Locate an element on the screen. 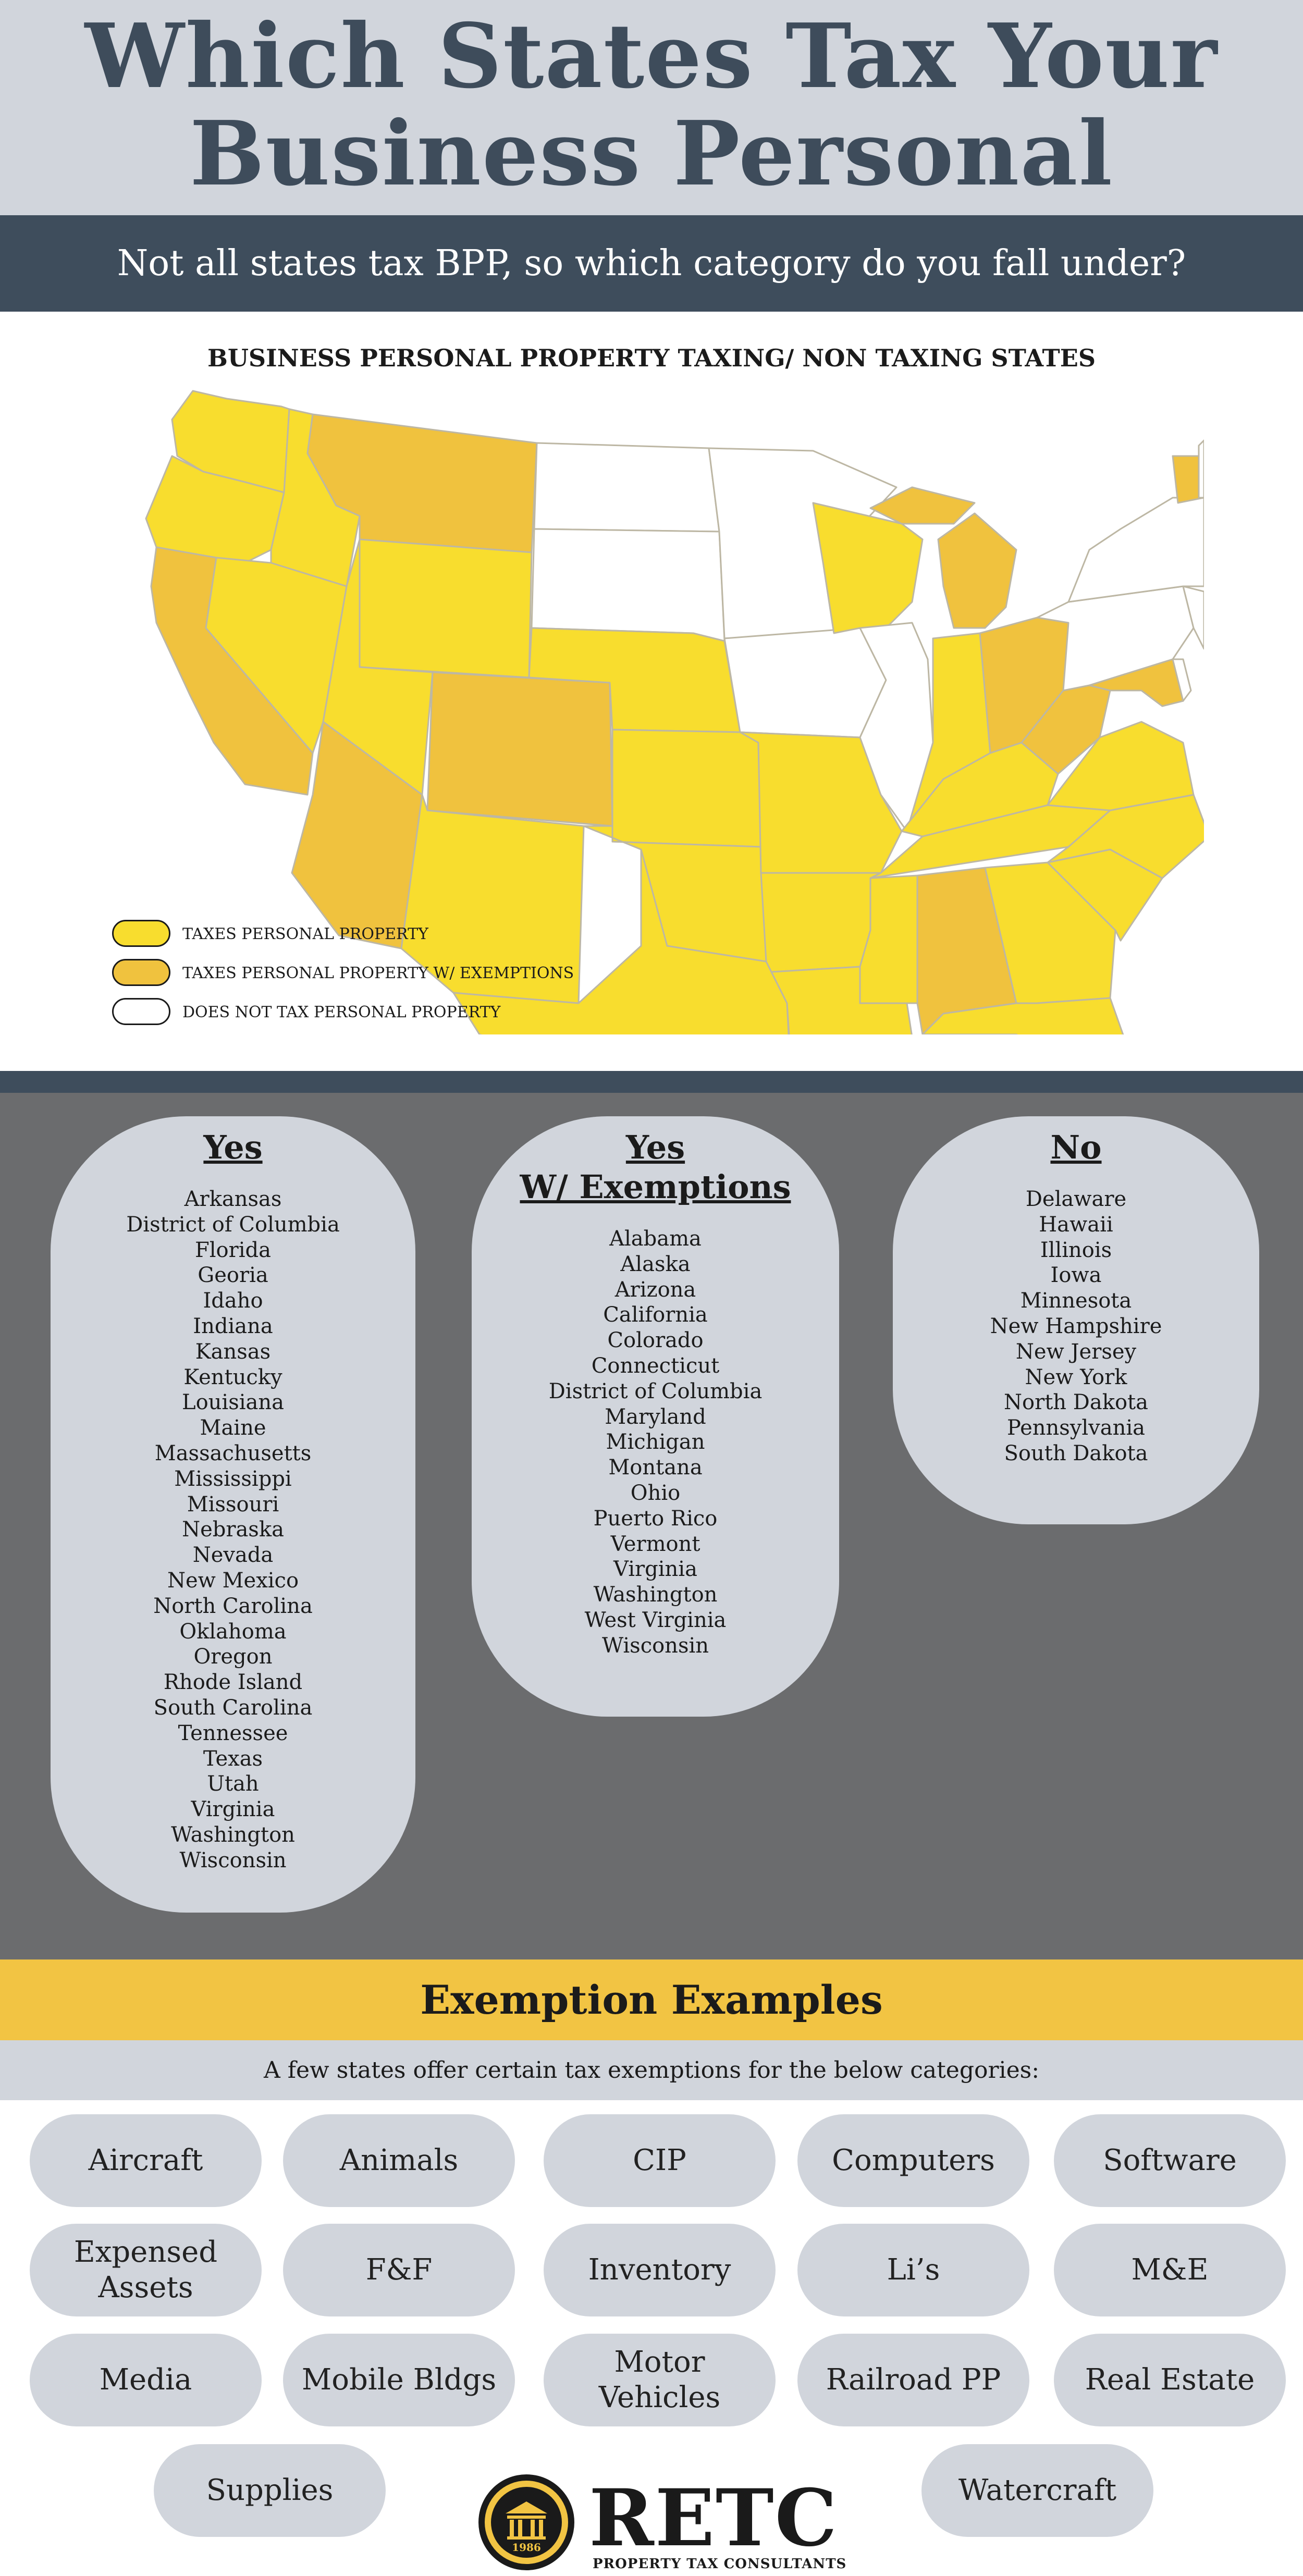 This screenshot has width=1303, height=2576. state-vermont is located at coordinates (1188, 479).